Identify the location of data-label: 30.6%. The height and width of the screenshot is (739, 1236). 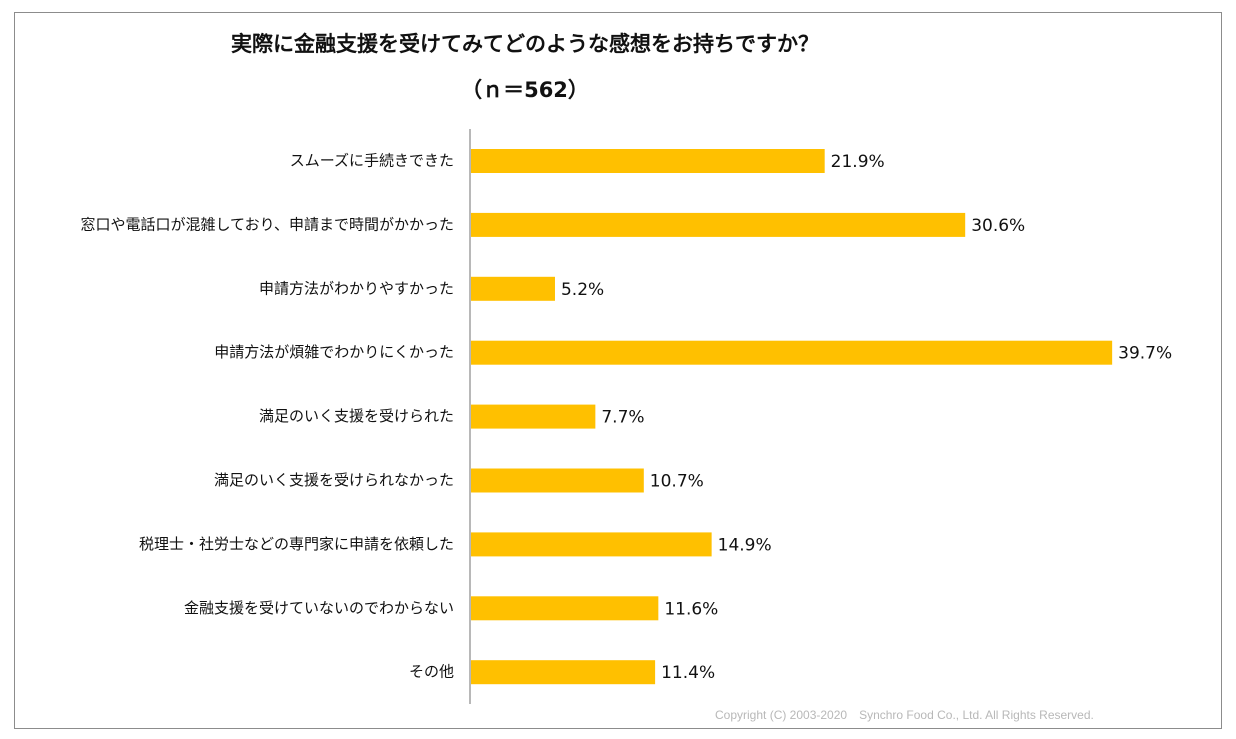
(998, 226).